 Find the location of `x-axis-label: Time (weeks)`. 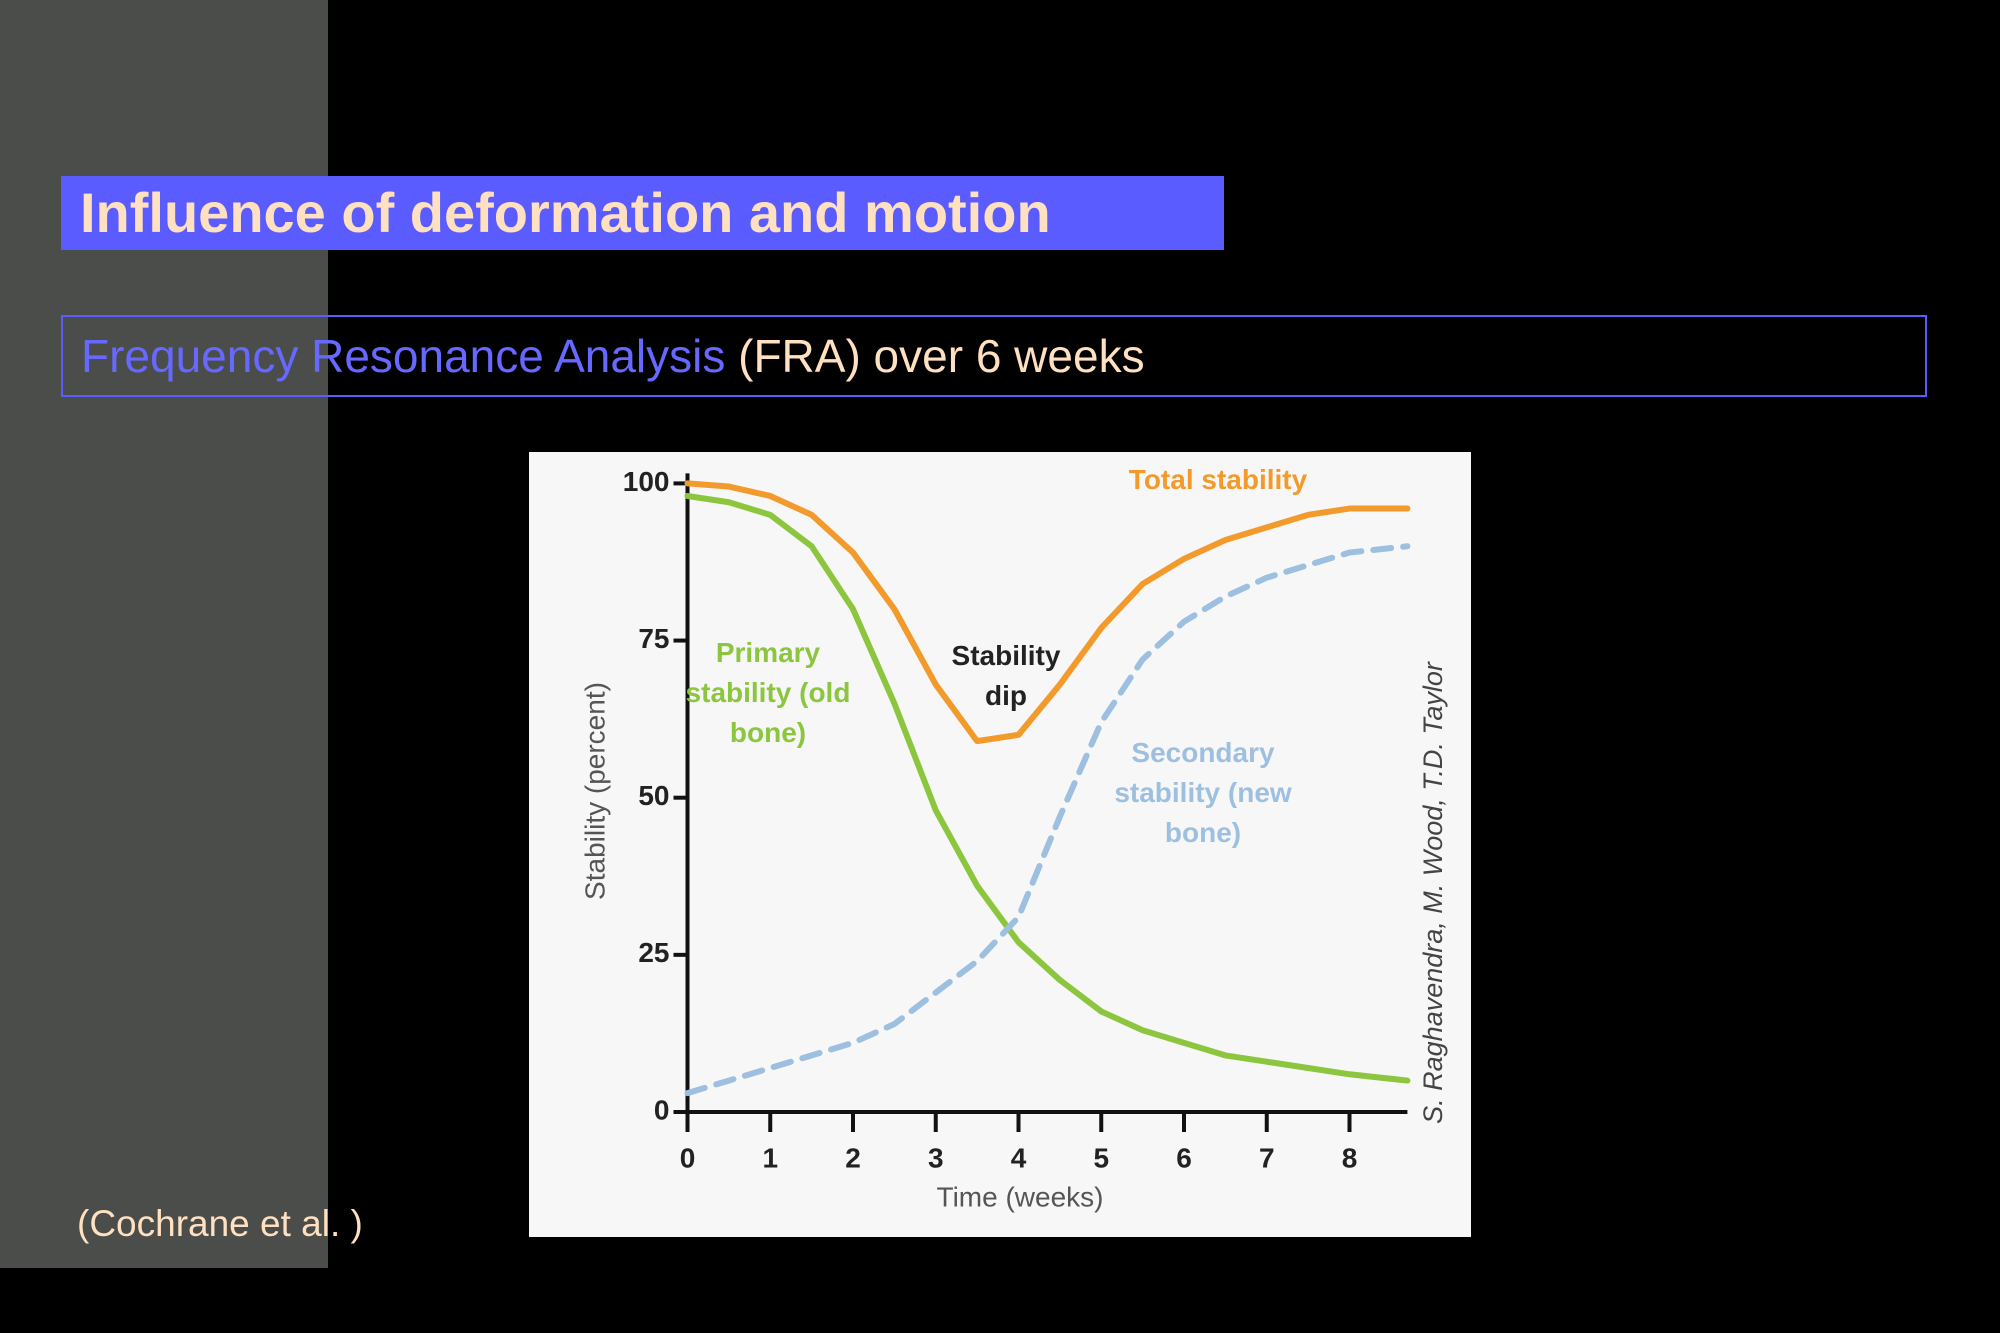

x-axis-label: Time (weeks) is located at coordinates (1020, 1196).